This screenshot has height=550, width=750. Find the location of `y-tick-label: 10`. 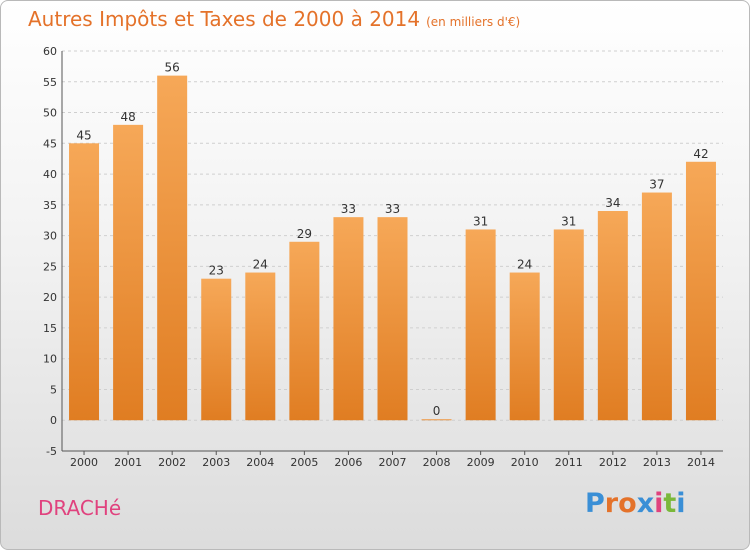

y-tick-label: 10 is located at coordinates (50, 359).